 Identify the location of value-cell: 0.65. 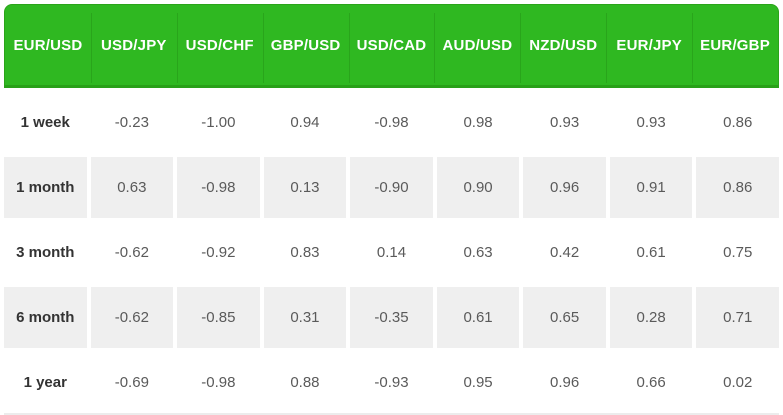
(564, 317).